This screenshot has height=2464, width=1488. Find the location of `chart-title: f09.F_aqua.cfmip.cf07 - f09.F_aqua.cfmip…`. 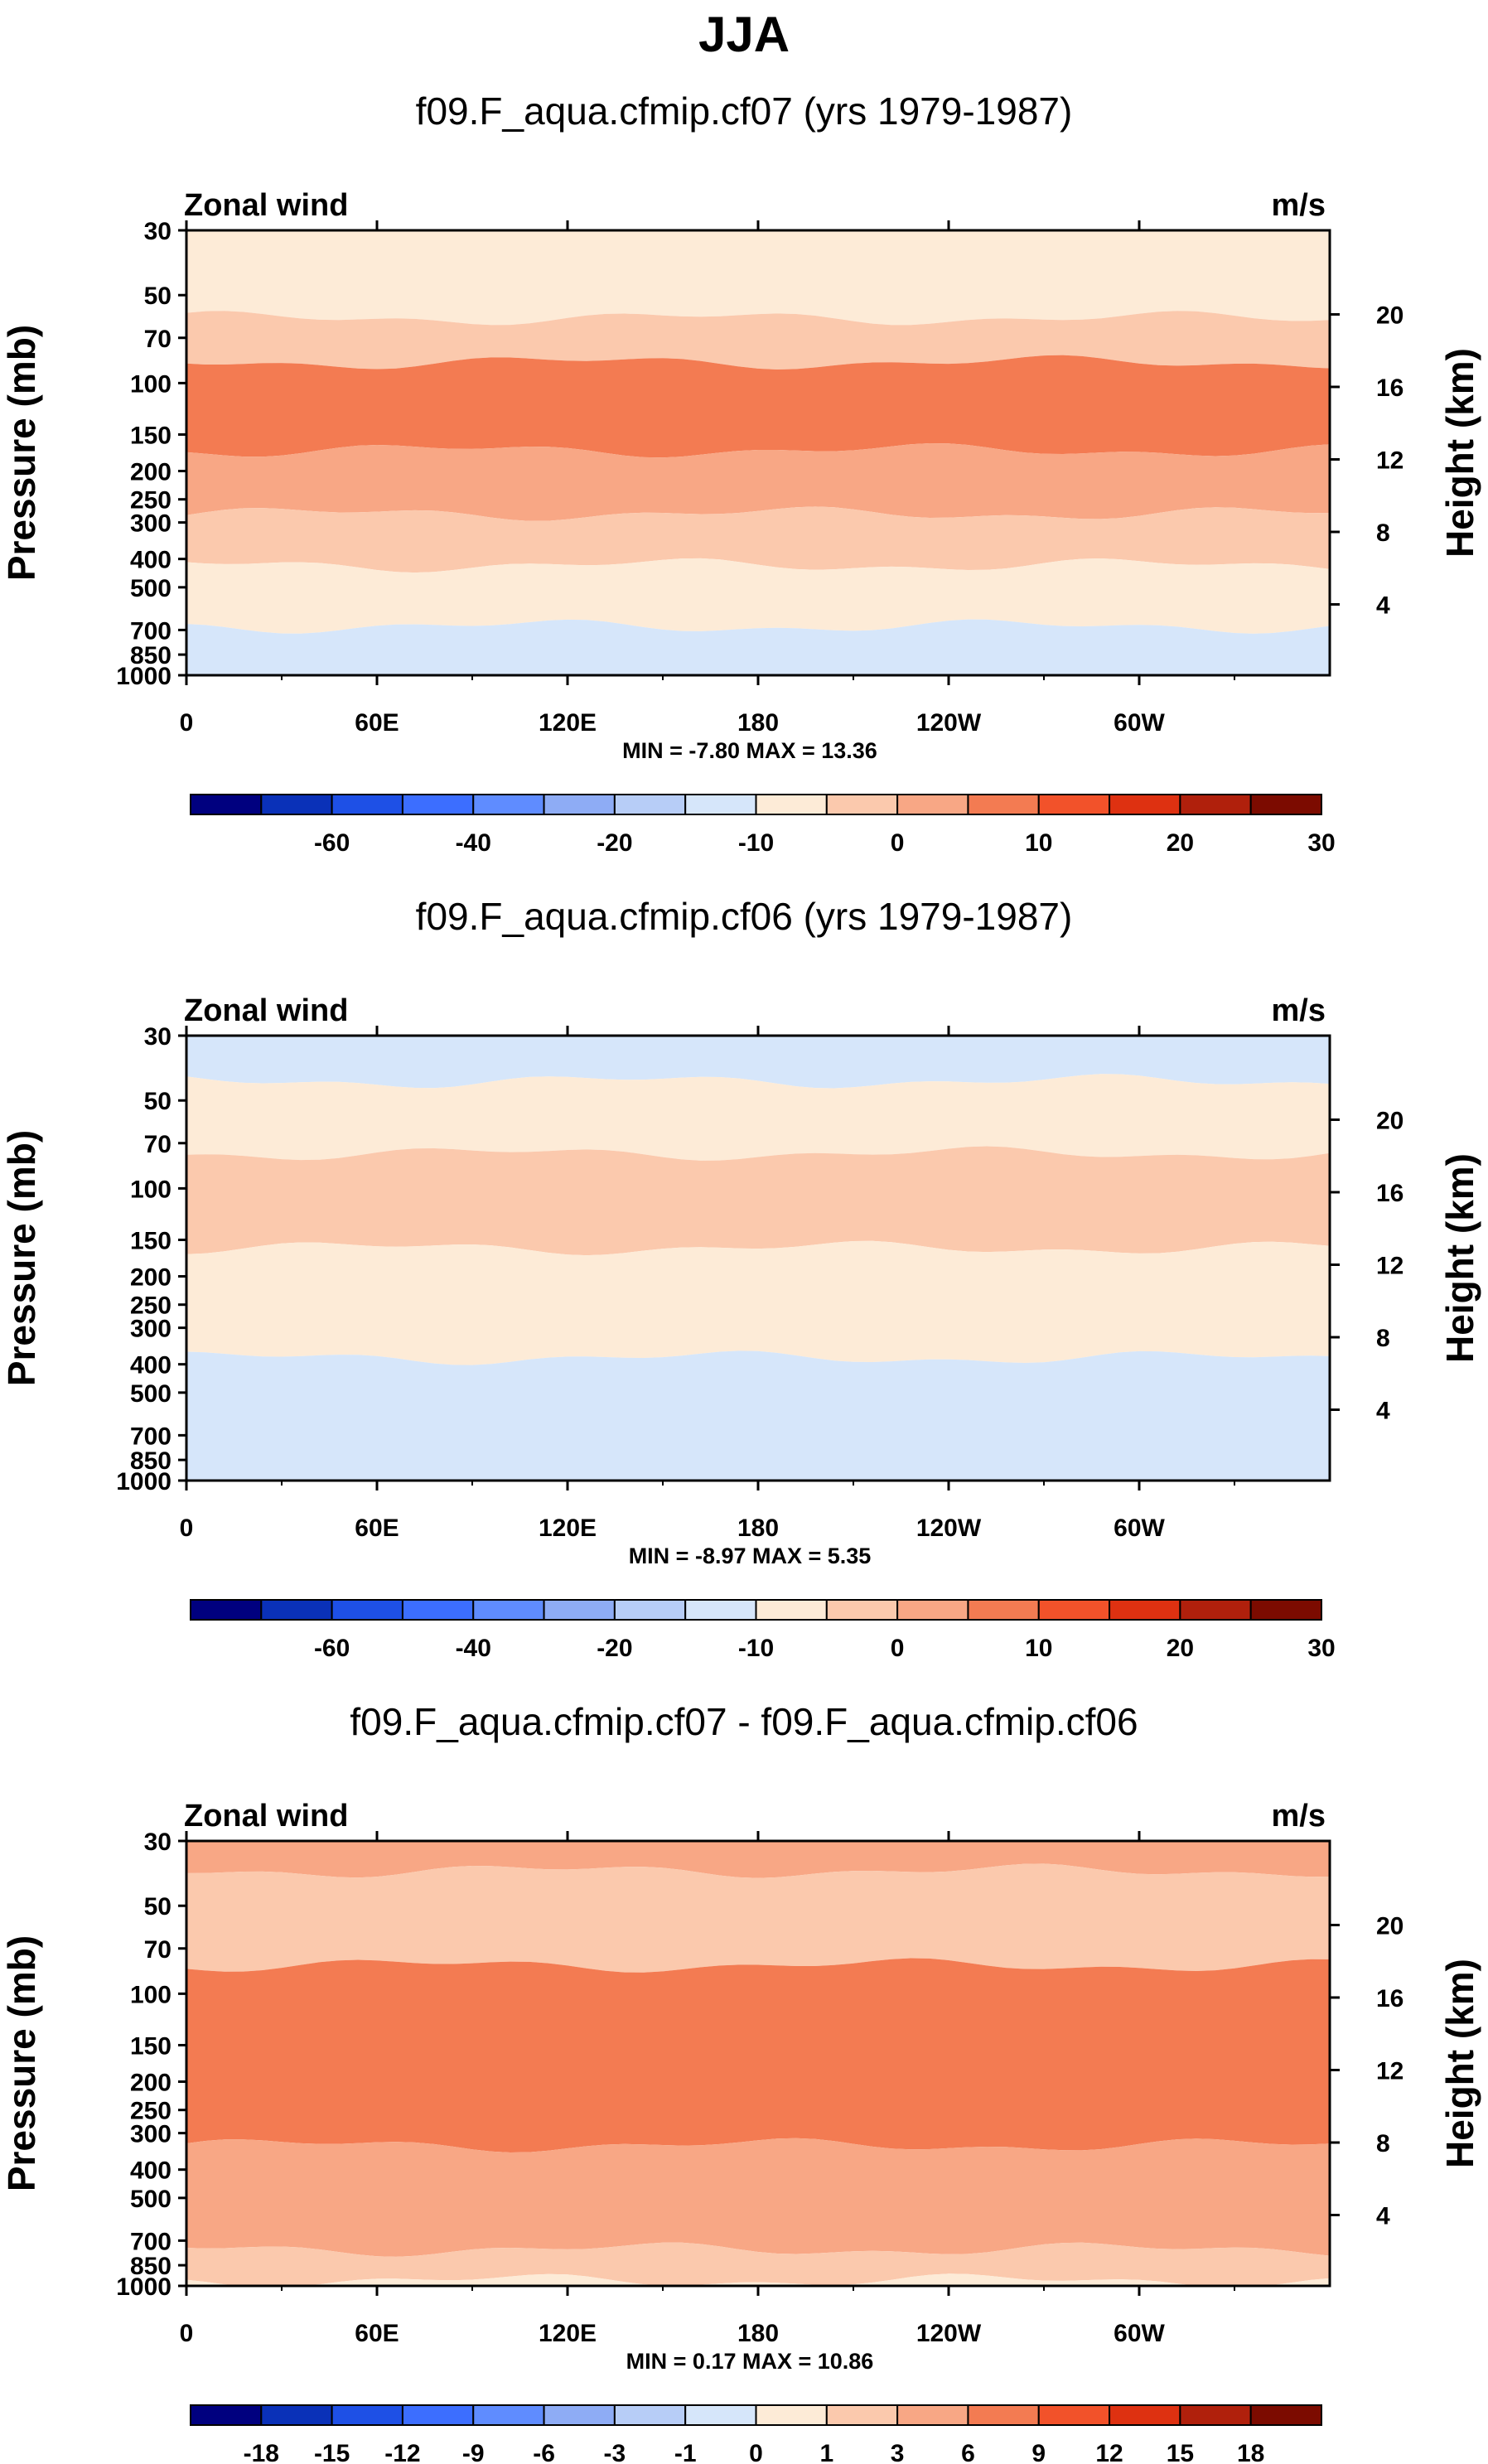

chart-title: f09.F_aqua.cfmip.cf07 - f09.F_aqua.cfmip… is located at coordinates (744, 1721).